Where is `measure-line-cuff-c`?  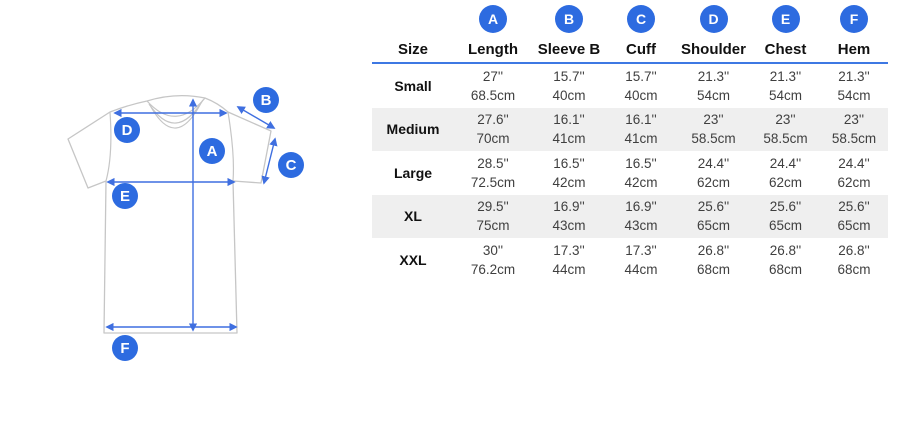 measure-line-cuff-c is located at coordinates (269, 161).